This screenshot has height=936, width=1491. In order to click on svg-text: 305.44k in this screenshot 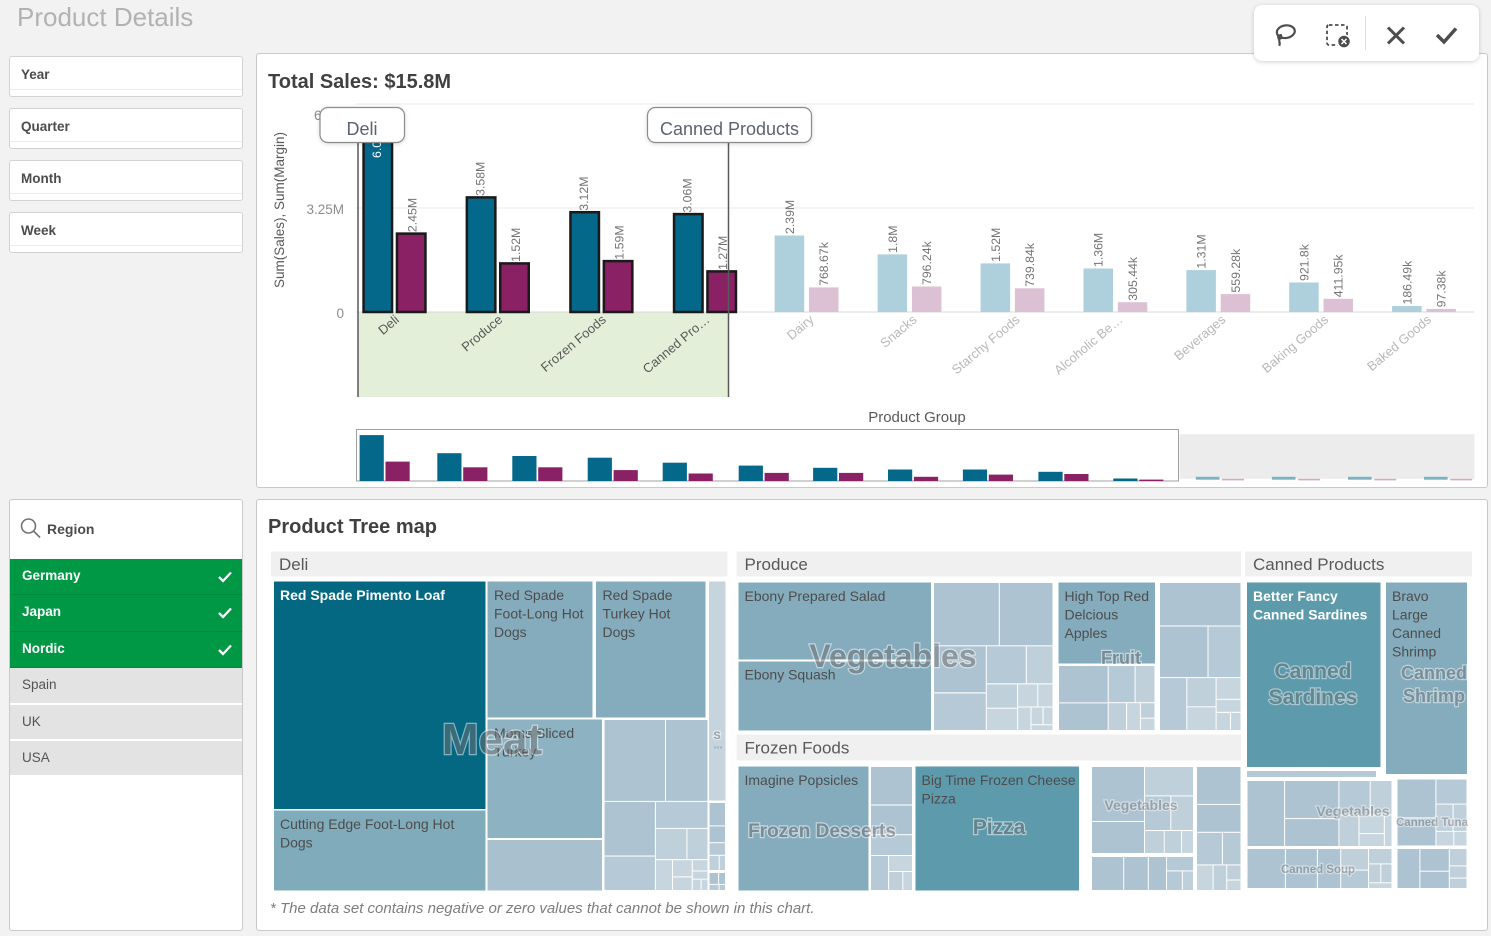, I will do `click(1133, 278)`.